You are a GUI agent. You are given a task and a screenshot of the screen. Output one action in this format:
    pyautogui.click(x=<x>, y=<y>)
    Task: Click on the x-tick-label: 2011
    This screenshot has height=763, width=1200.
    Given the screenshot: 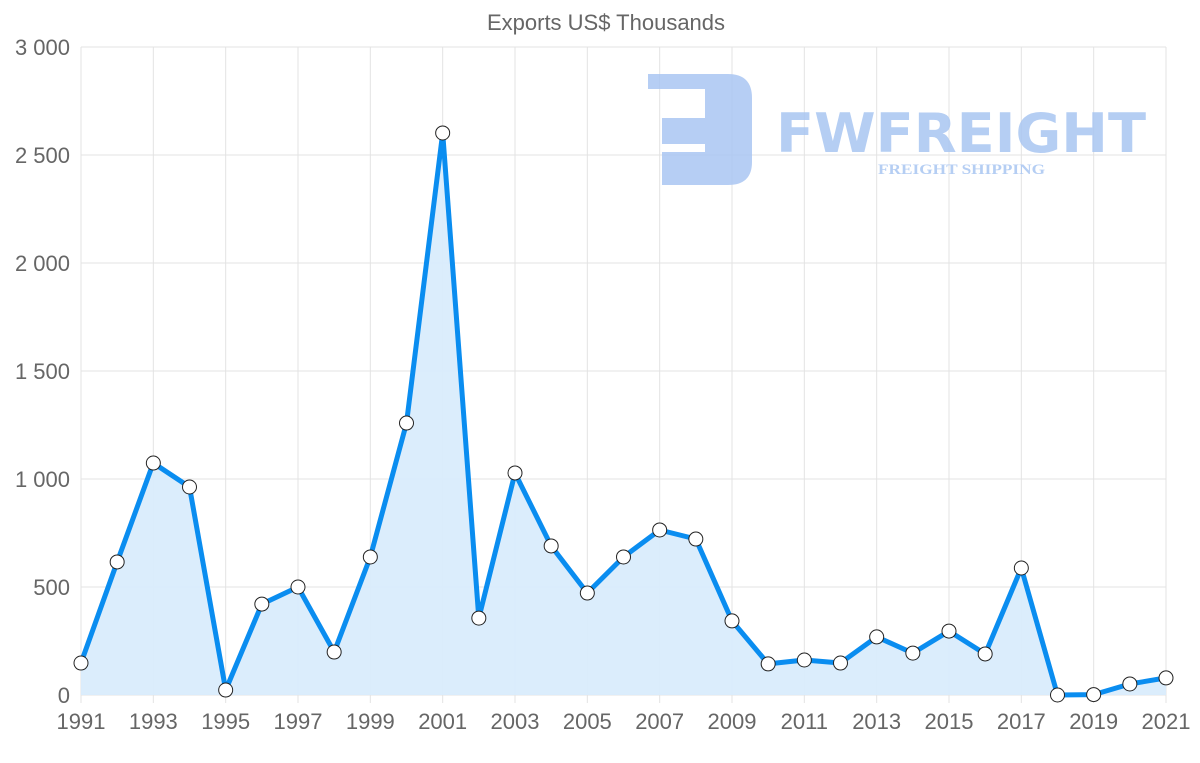 What is the action you would take?
    pyautogui.click(x=804, y=721)
    